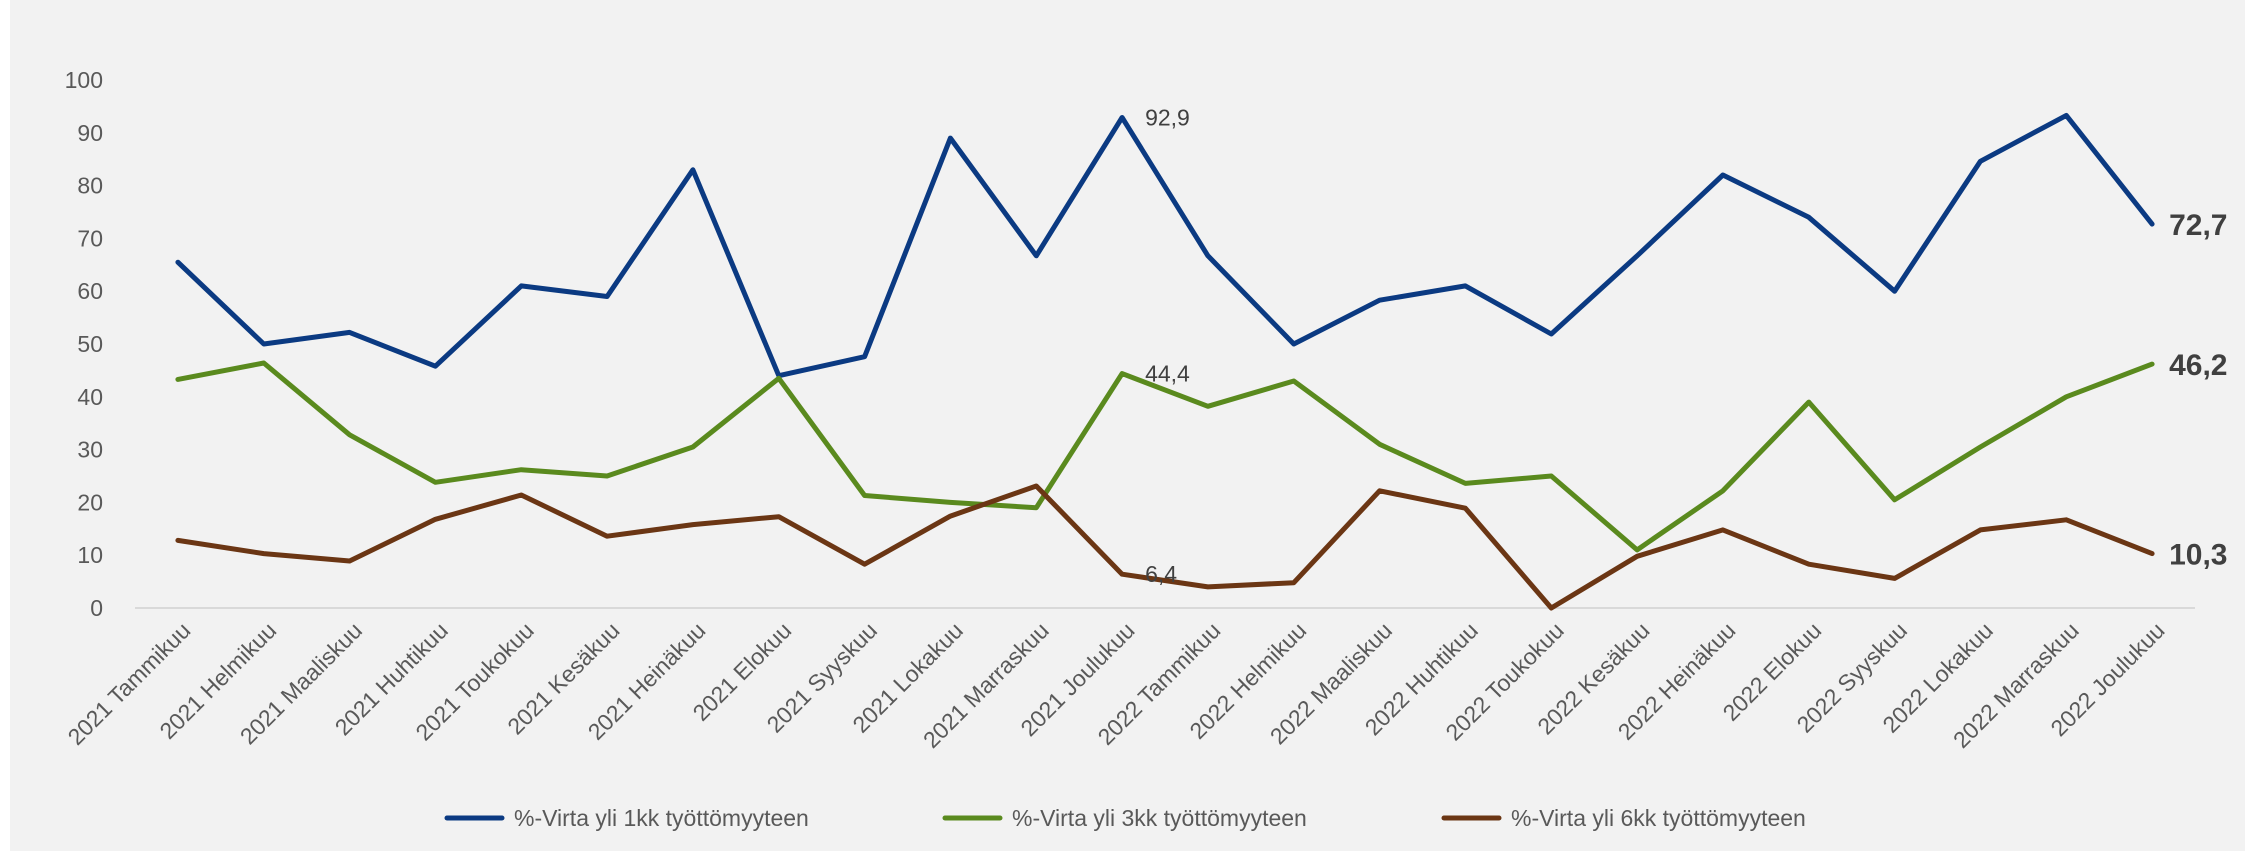  Describe the element at coordinates (2198, 555) in the screenshot. I see `data-label: 10,3` at that location.